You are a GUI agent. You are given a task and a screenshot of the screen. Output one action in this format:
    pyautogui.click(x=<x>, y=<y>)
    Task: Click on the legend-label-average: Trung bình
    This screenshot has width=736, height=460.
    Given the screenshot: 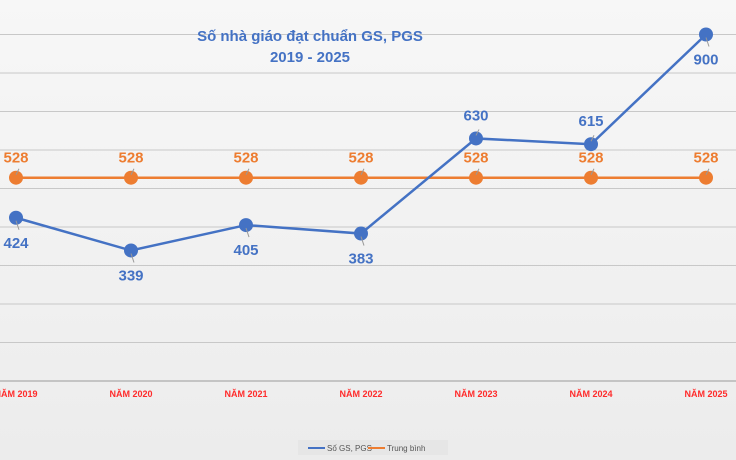 What is the action you would take?
    pyautogui.click(x=406, y=448)
    